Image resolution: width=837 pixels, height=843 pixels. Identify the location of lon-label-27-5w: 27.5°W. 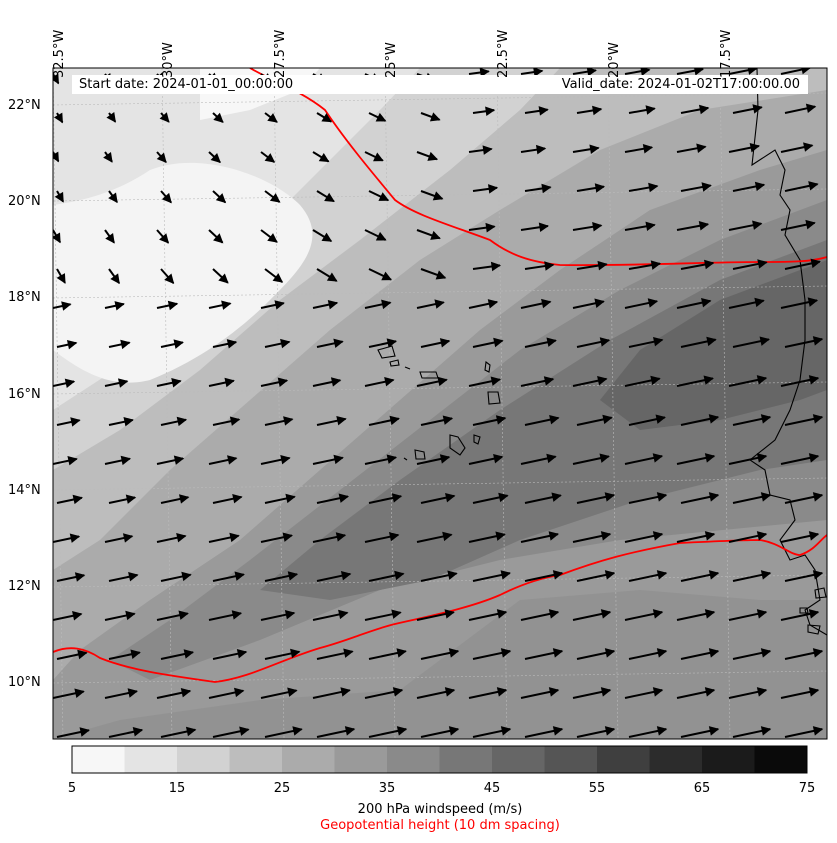
(280, 53).